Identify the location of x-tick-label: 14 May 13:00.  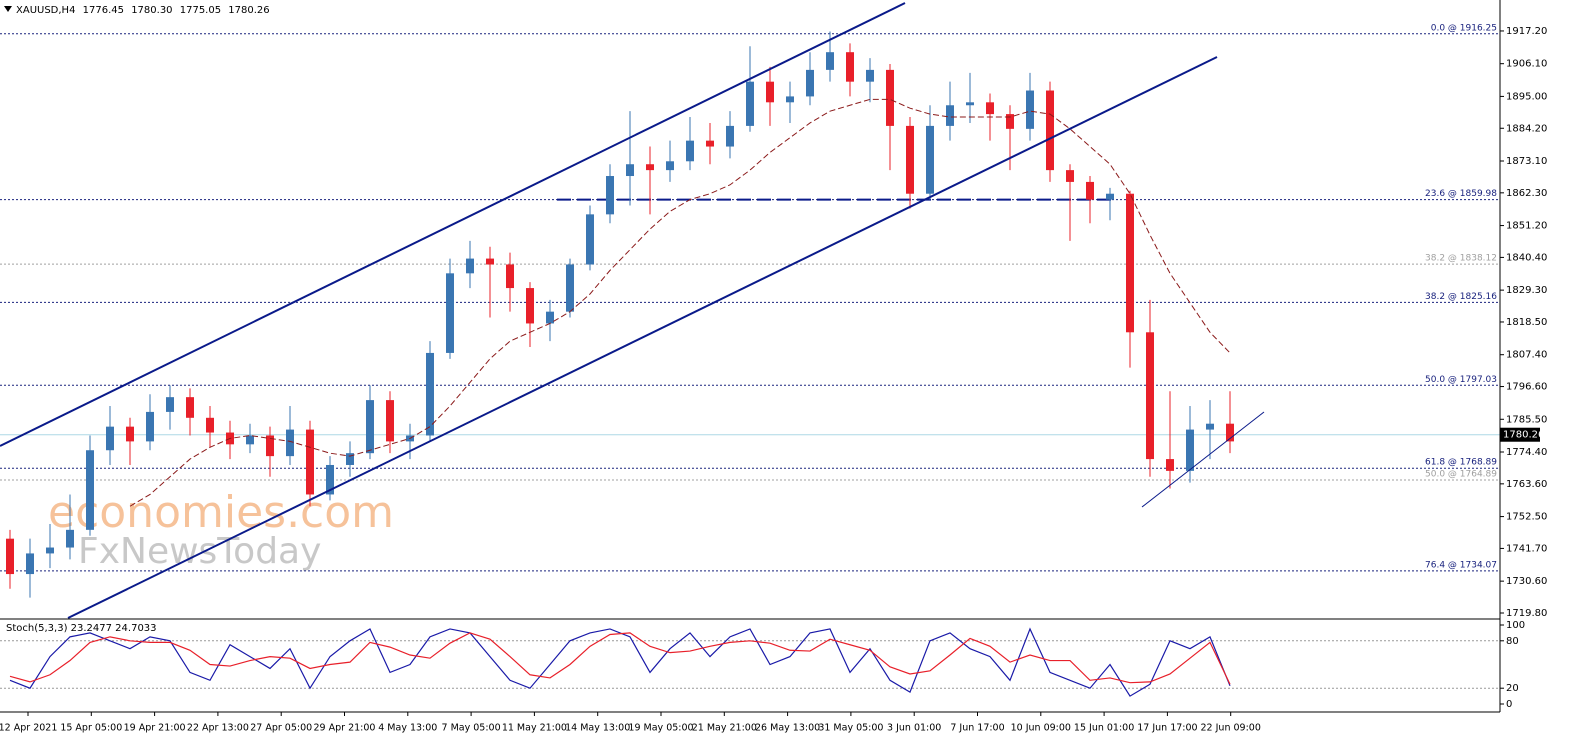
(597, 728).